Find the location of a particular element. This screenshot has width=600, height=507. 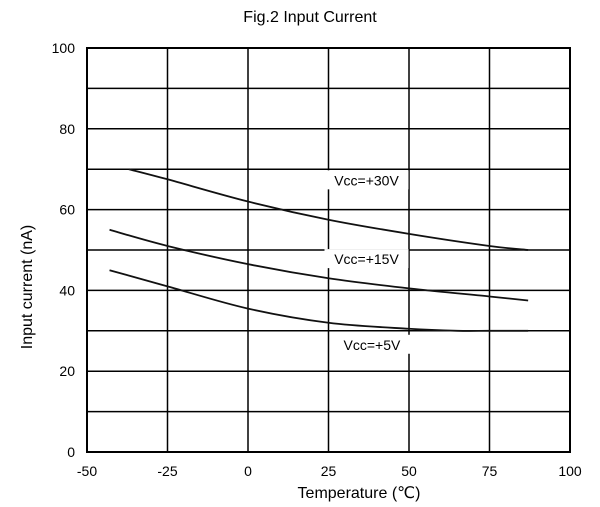

x-tick-labels: -50 -25 0 25 50 75 100 is located at coordinates (329, 471).